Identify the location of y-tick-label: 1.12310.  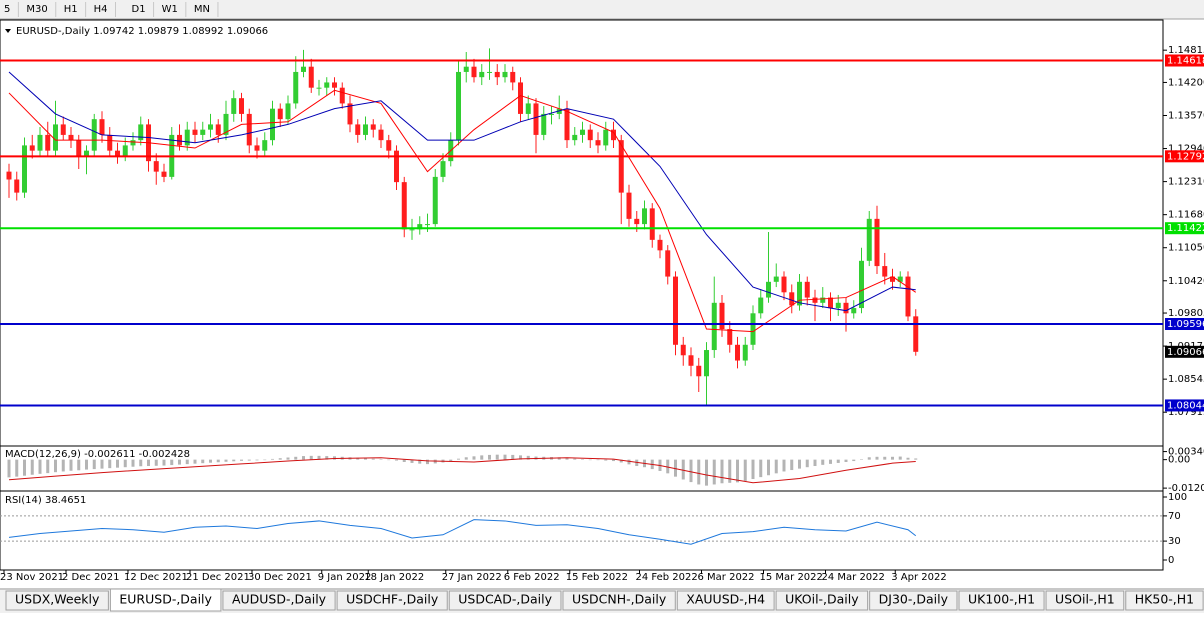
(1186, 182).